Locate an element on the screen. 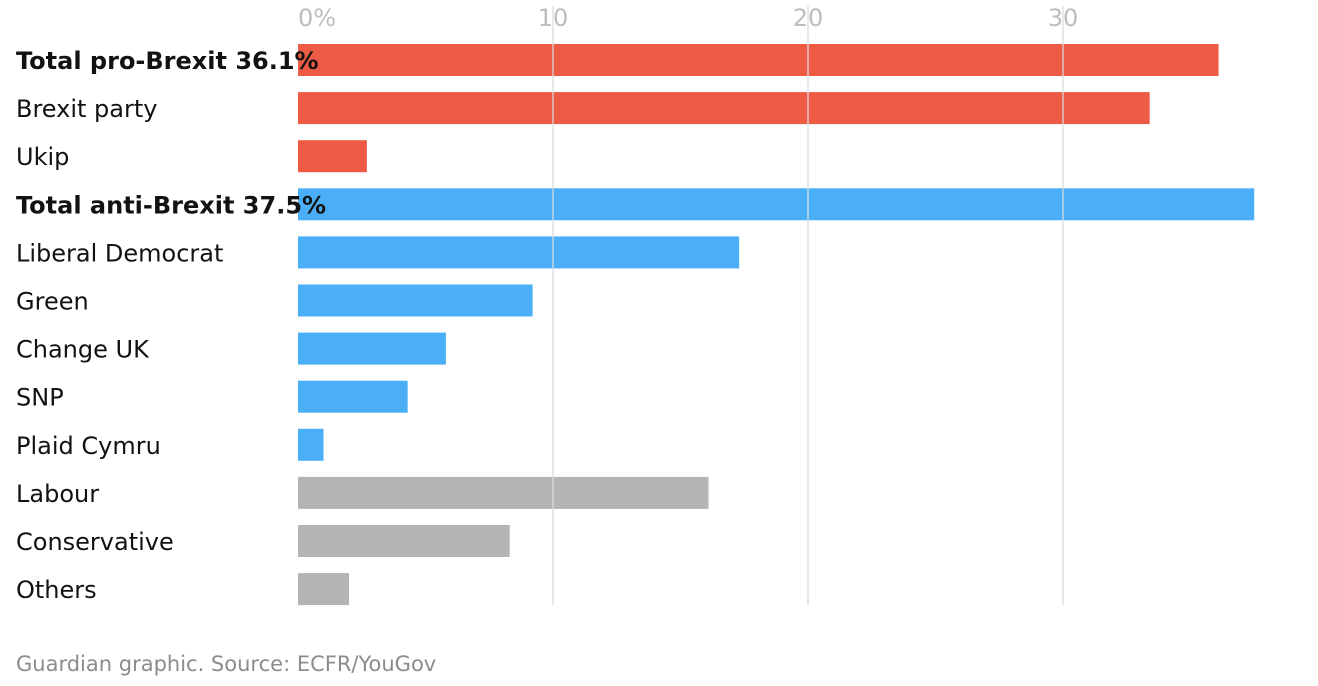 The image size is (1318, 686). category-label: Ukip is located at coordinates (42, 157).